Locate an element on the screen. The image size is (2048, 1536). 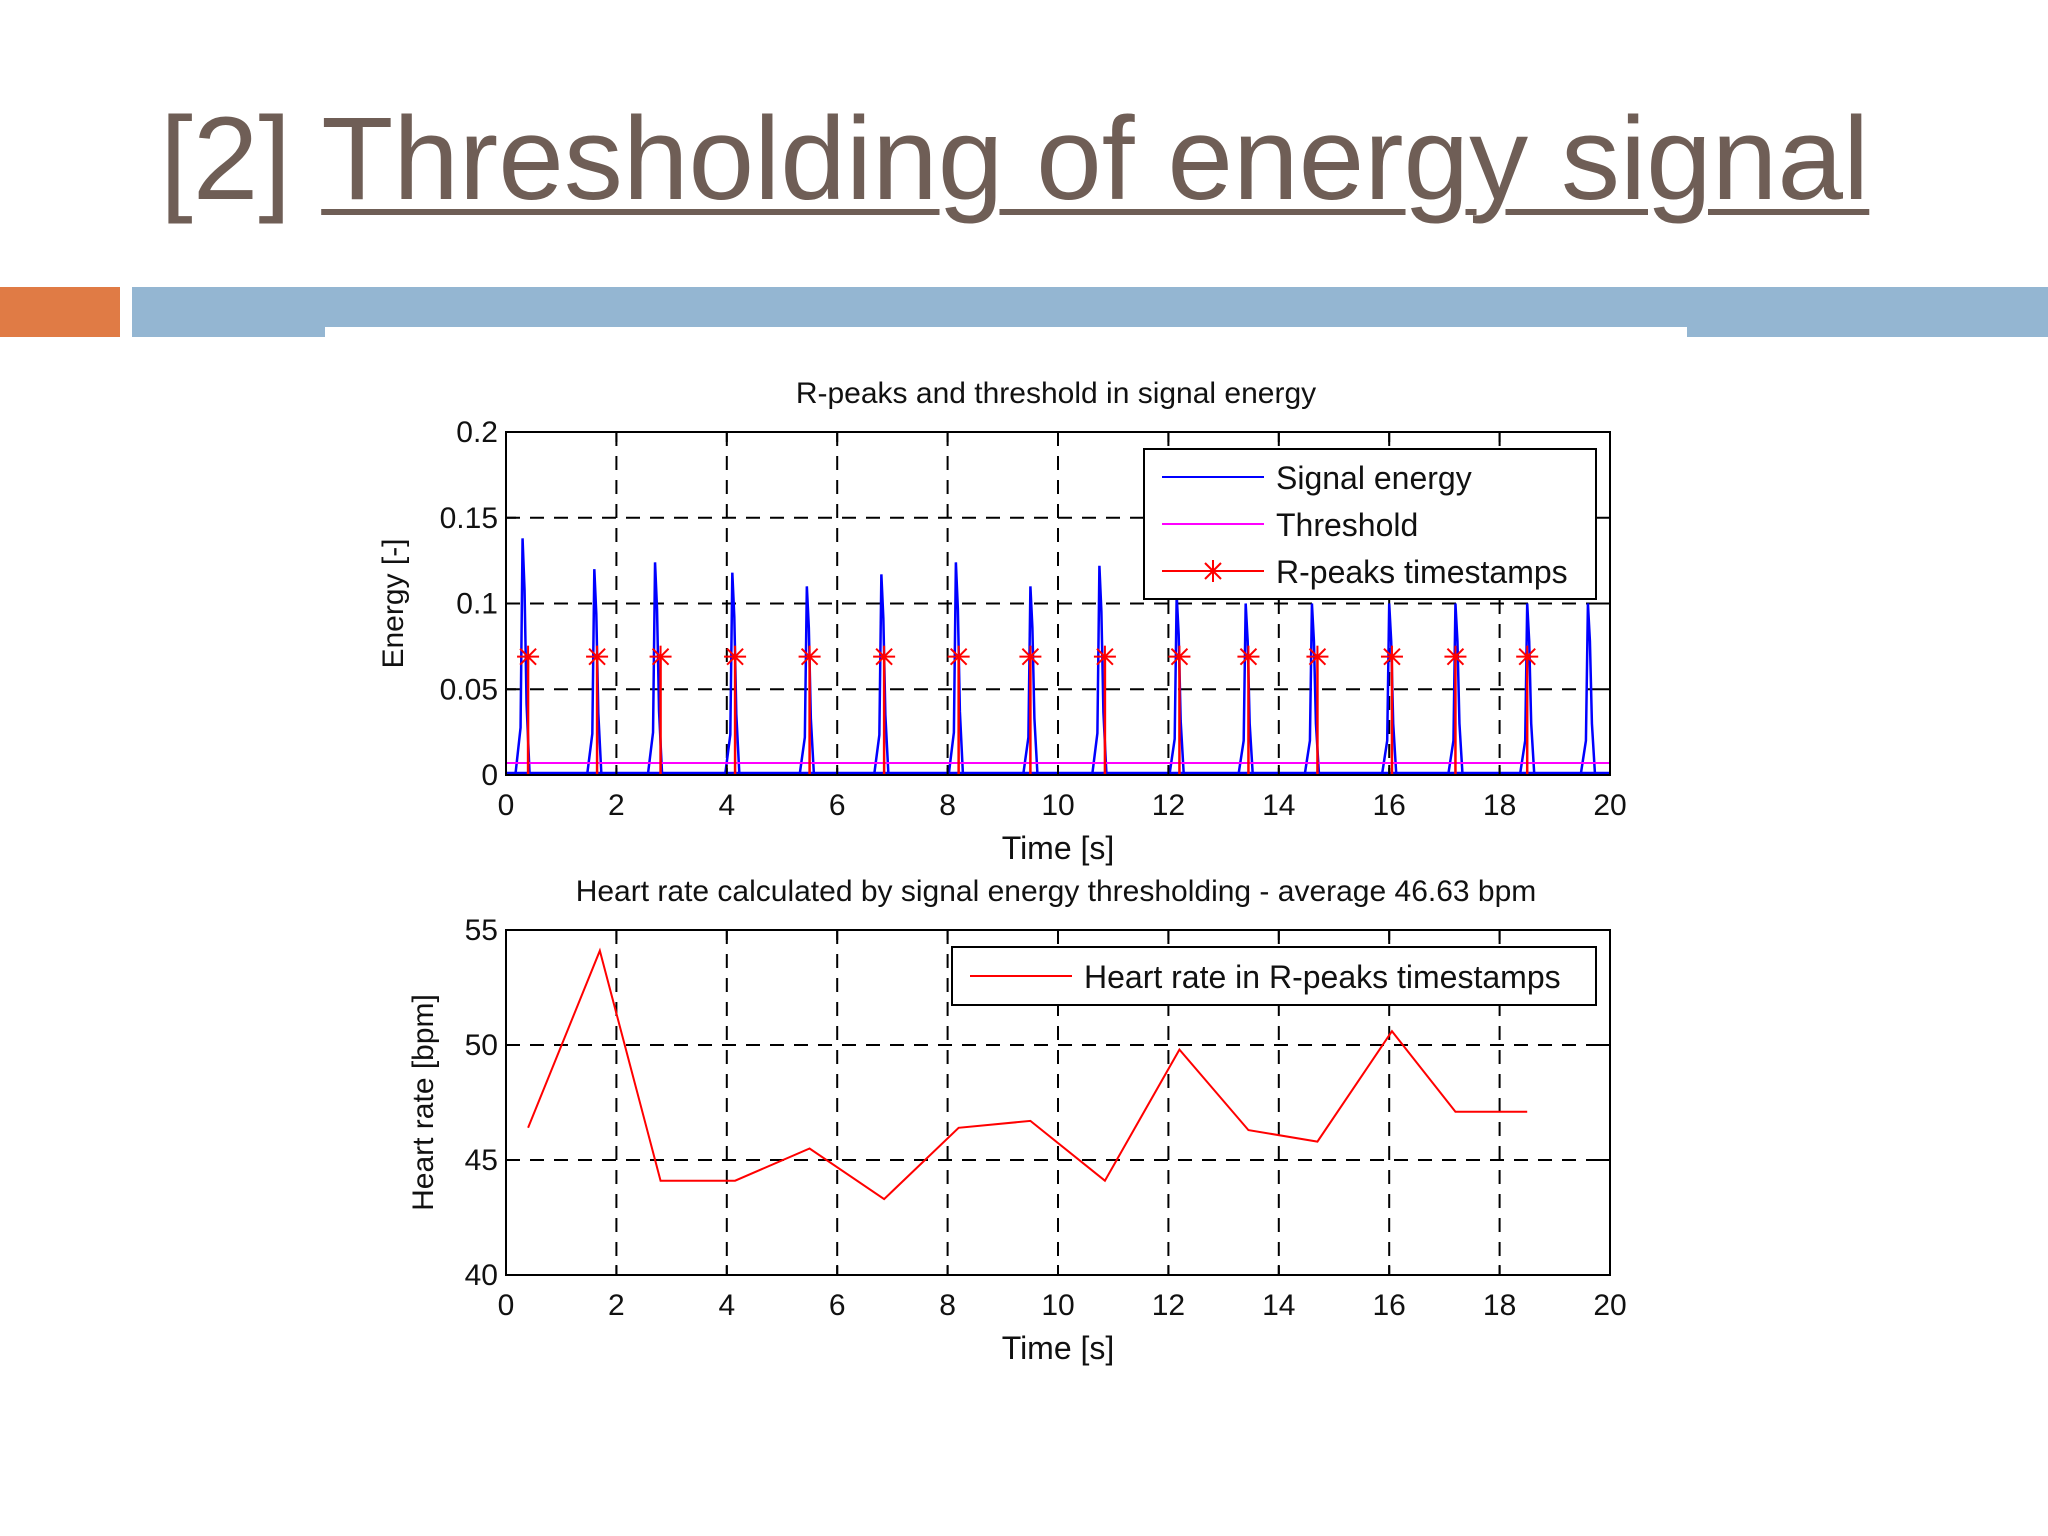
heart-rate-chart-x-ticks: 0 2 4 6 8 10 12 14 16 18 20 is located at coordinates (1062, 1126).